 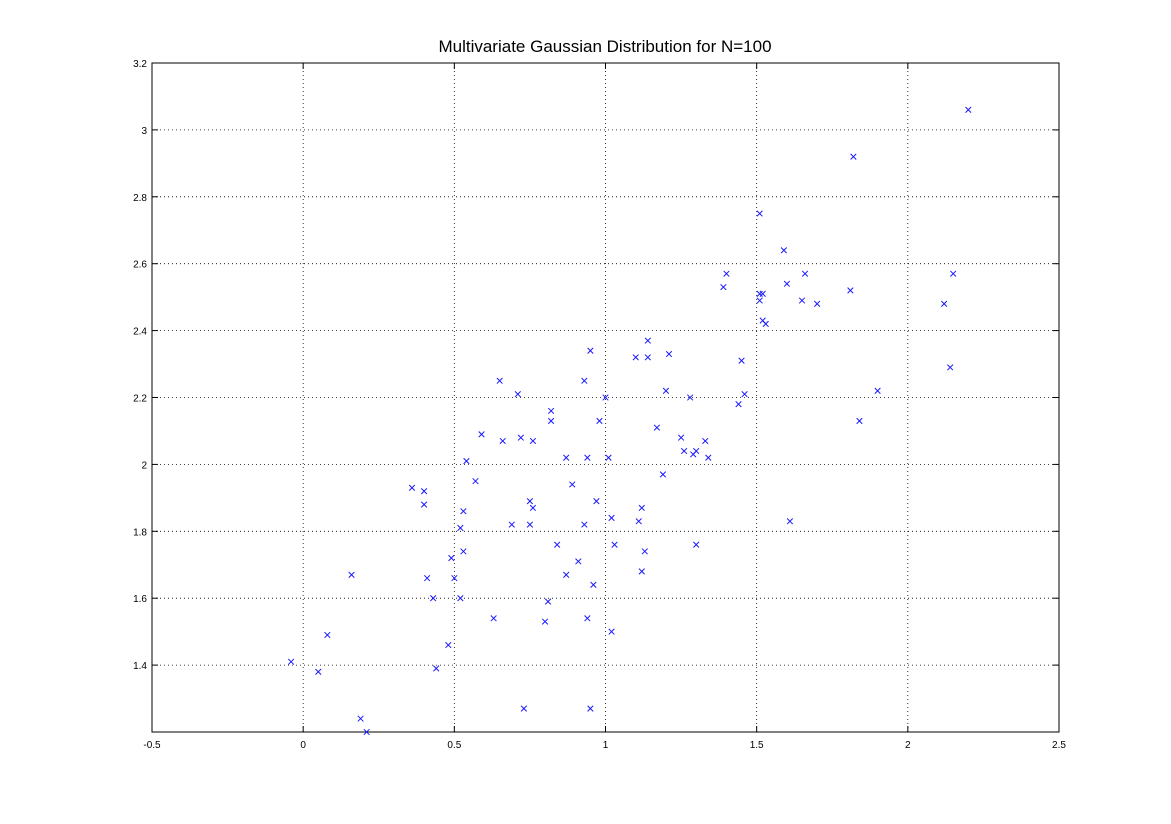 What do you see at coordinates (454, 745) in the screenshot?
I see `x-tick-label: 0.5` at bounding box center [454, 745].